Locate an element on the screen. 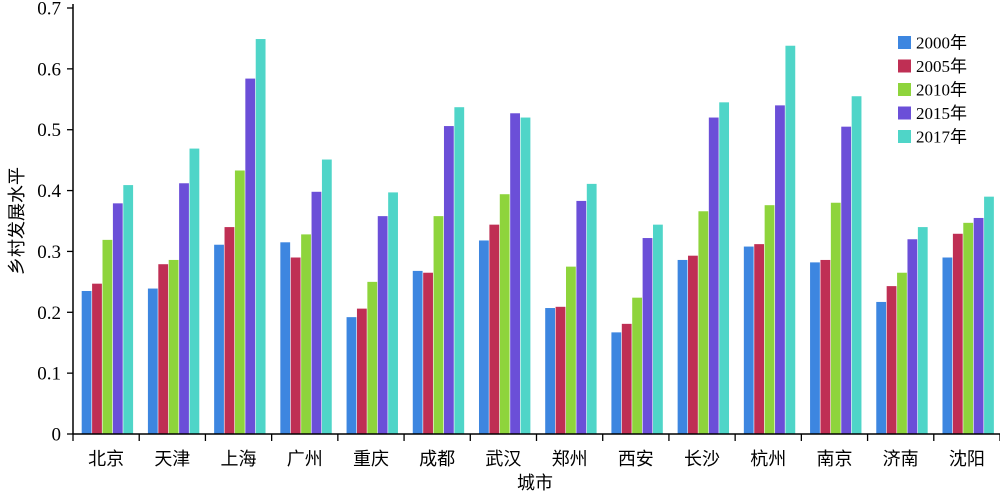  legend-label-5: 2017年 is located at coordinates (941, 137).